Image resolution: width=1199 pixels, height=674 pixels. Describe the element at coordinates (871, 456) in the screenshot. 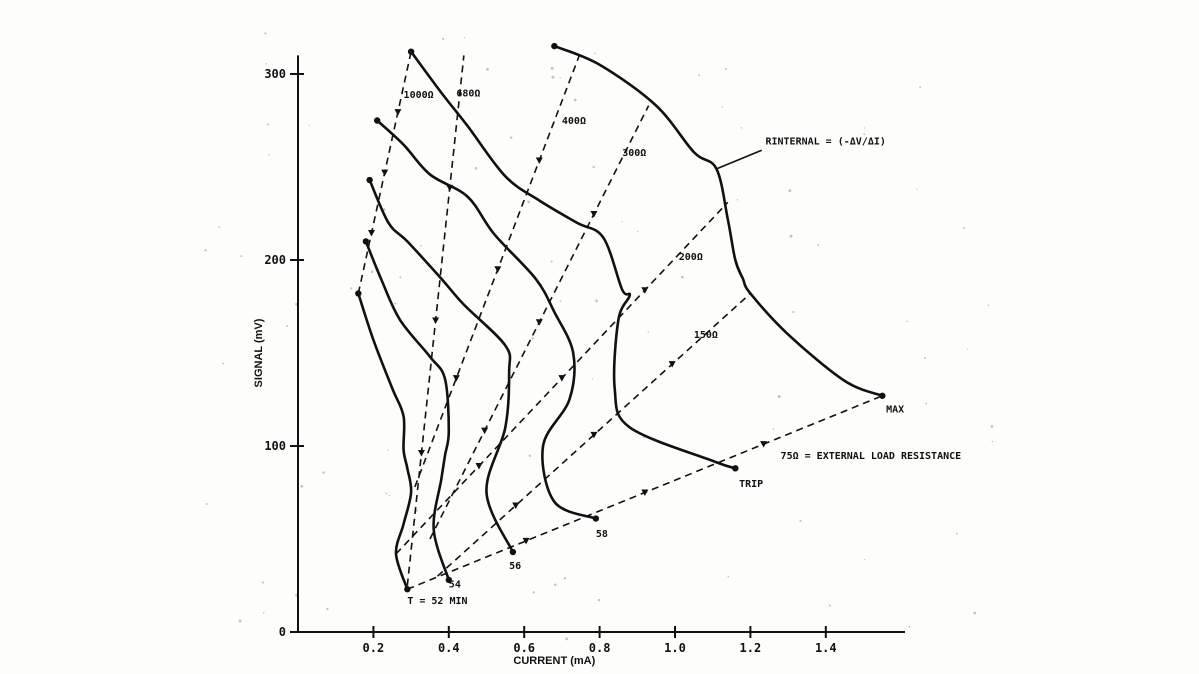

I see `resistance-label: 75Ω = EXTERNAL LOAD RESISTANCE` at that location.